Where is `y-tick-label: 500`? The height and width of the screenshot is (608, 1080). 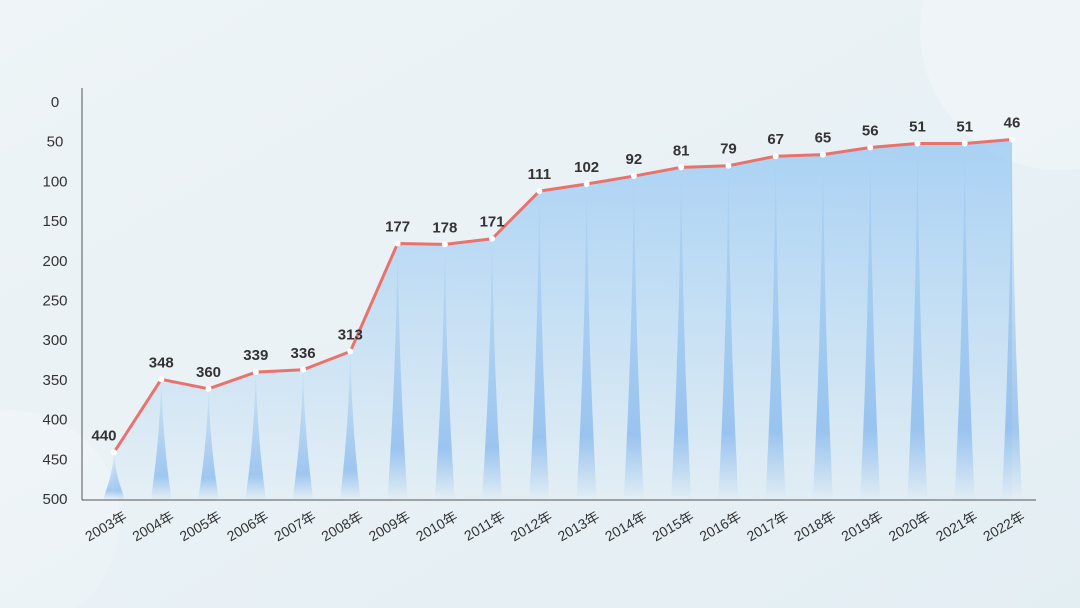
y-tick-label: 500 is located at coordinates (54, 499).